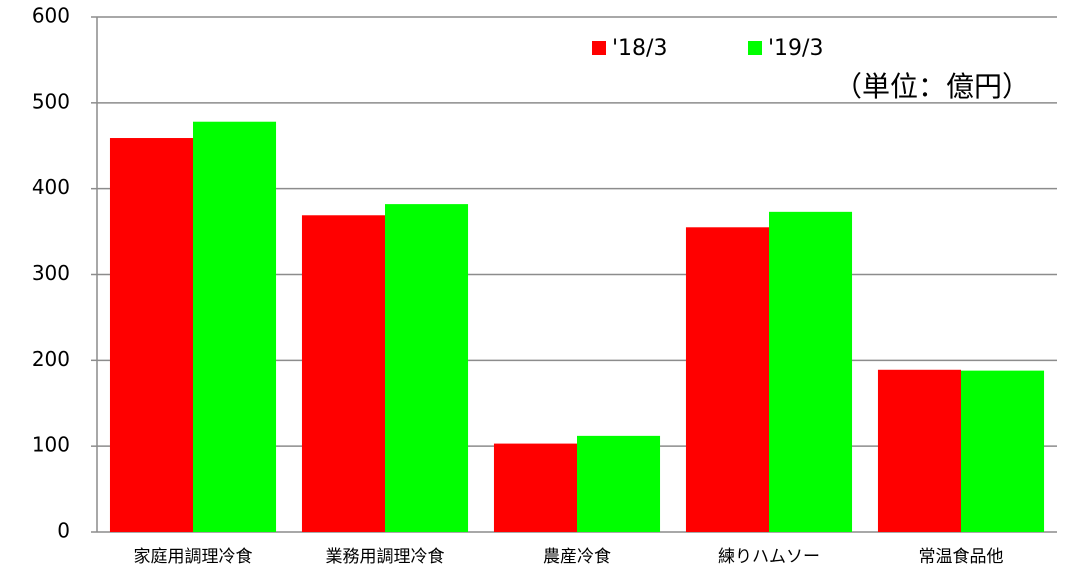  Describe the element at coordinates (932, 86) in the screenshot. I see `unit-annotation: （単位：億円）` at that location.